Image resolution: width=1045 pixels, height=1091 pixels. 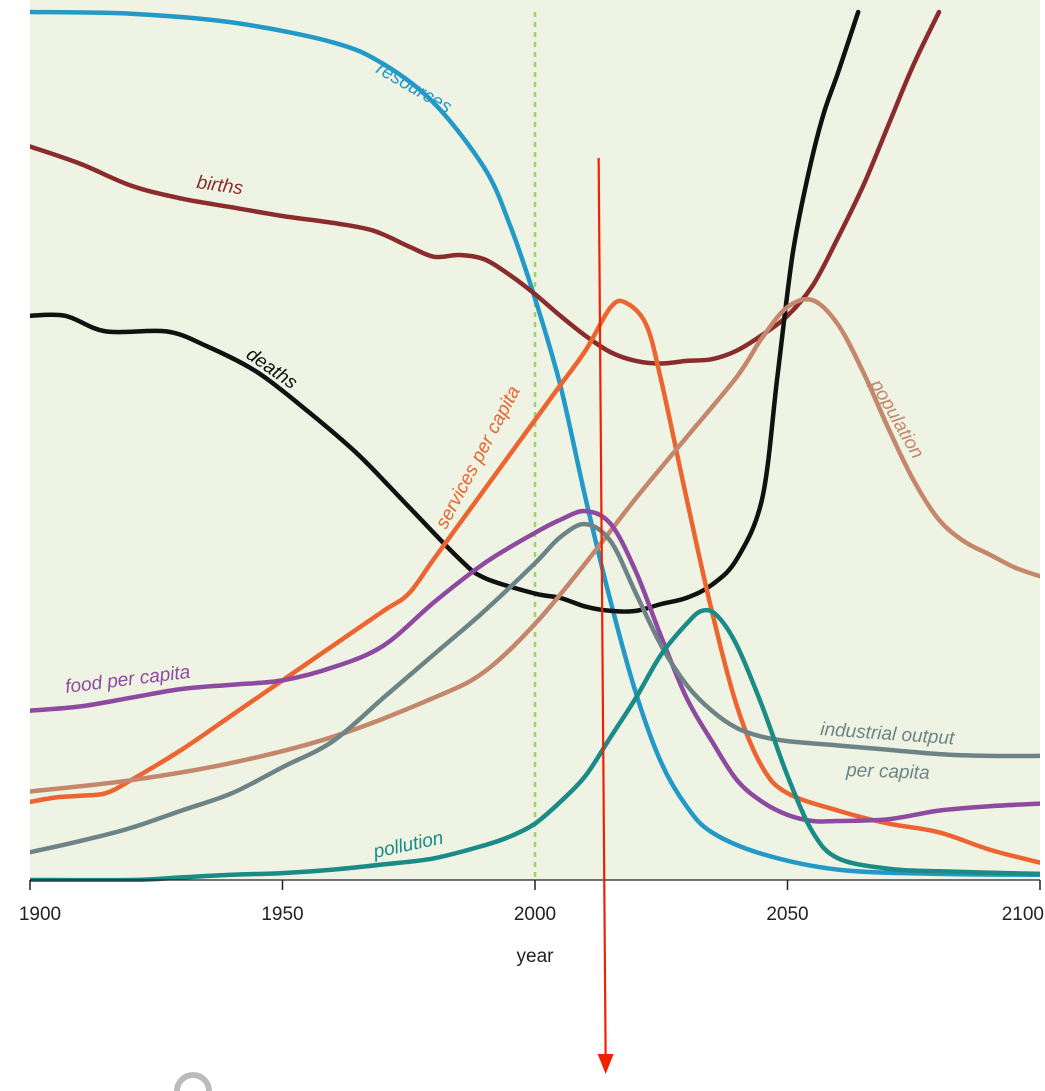 What do you see at coordinates (887, 772) in the screenshot?
I see `series-label-industrial-output-per-capita-2: per capita` at bounding box center [887, 772].